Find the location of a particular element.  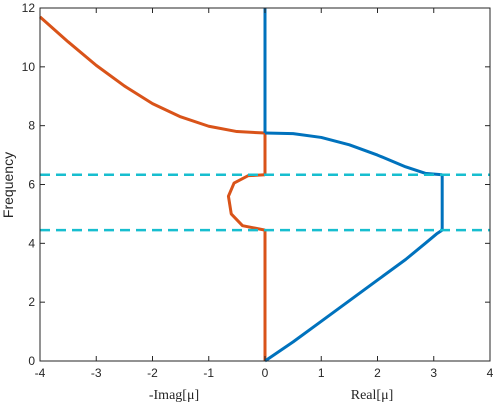

x-tick-label: 1 is located at coordinates (321, 373).